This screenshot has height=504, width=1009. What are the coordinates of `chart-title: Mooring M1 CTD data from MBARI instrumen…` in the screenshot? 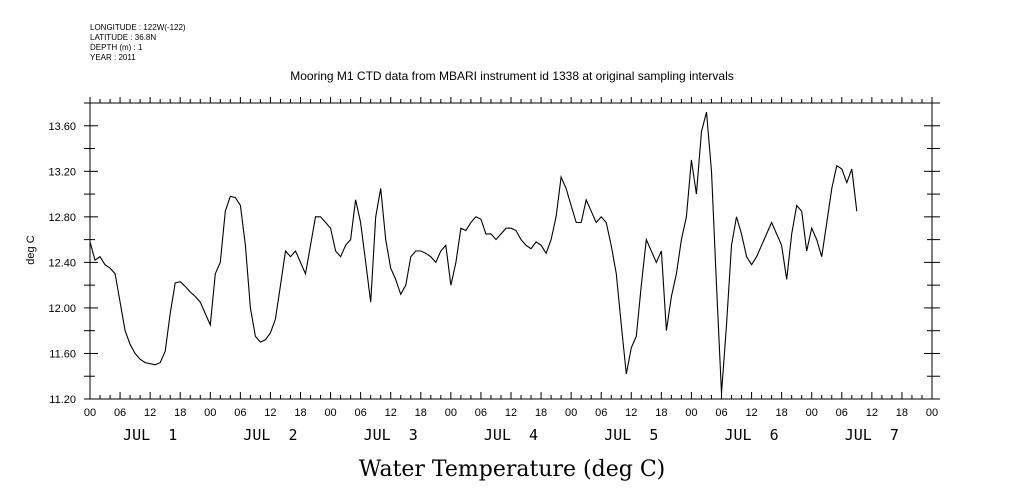 It's located at (512, 76).